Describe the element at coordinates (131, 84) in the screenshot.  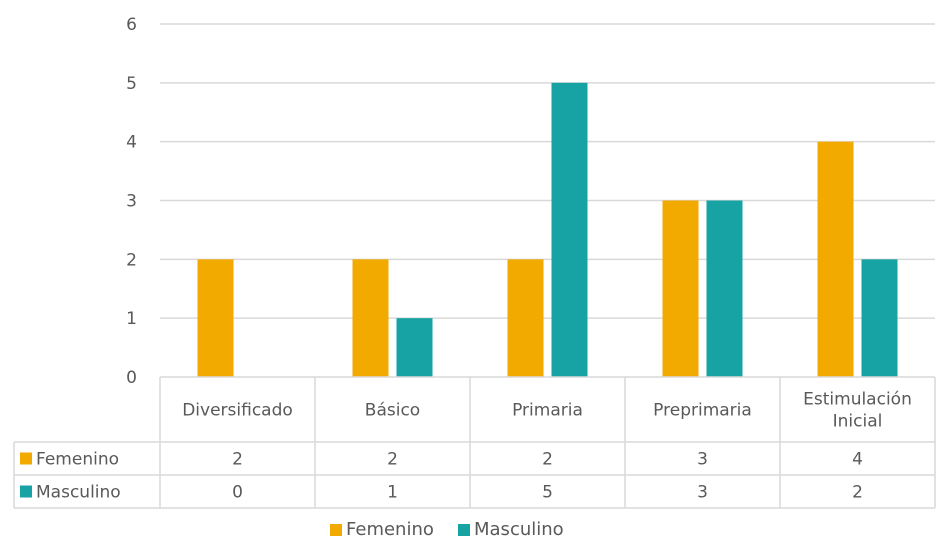
I see `y-tick-label: 5` at that location.